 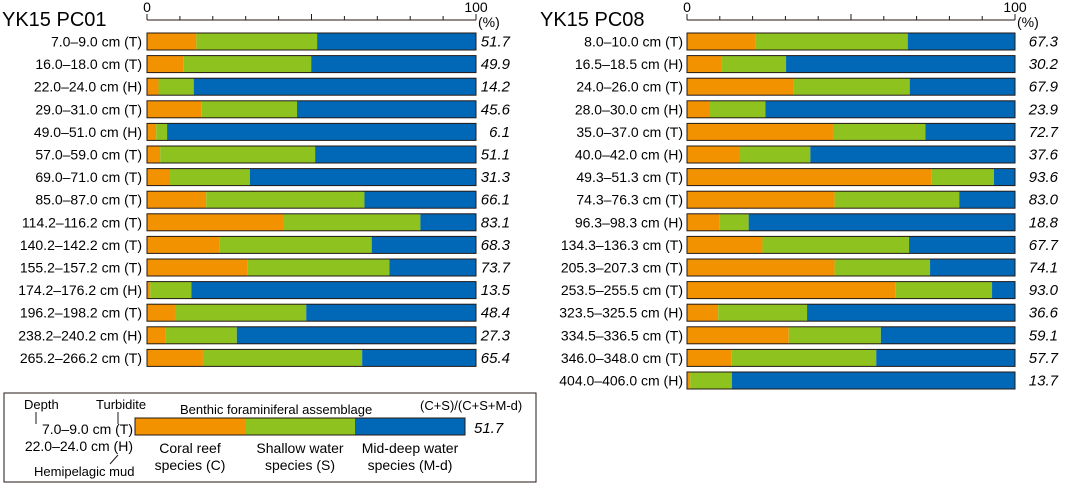 What do you see at coordinates (496, 109) in the screenshot?
I see `ratio-value: 45.6` at bounding box center [496, 109].